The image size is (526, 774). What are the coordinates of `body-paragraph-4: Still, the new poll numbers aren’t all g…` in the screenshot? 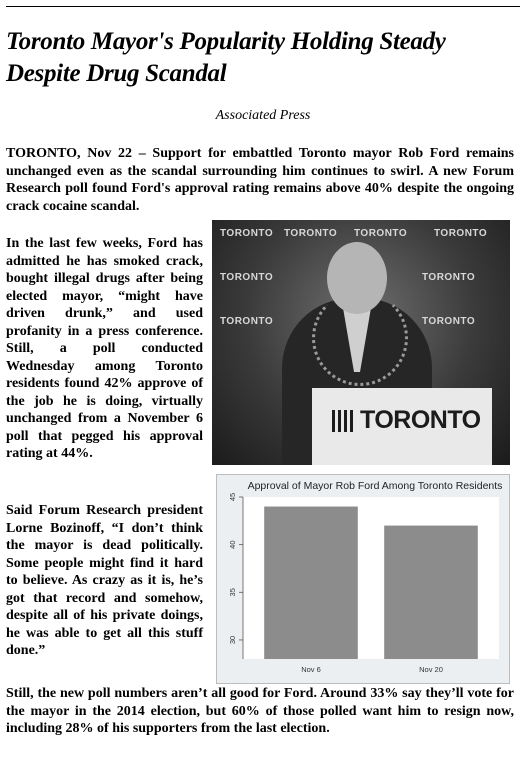 It's located at (260, 711).